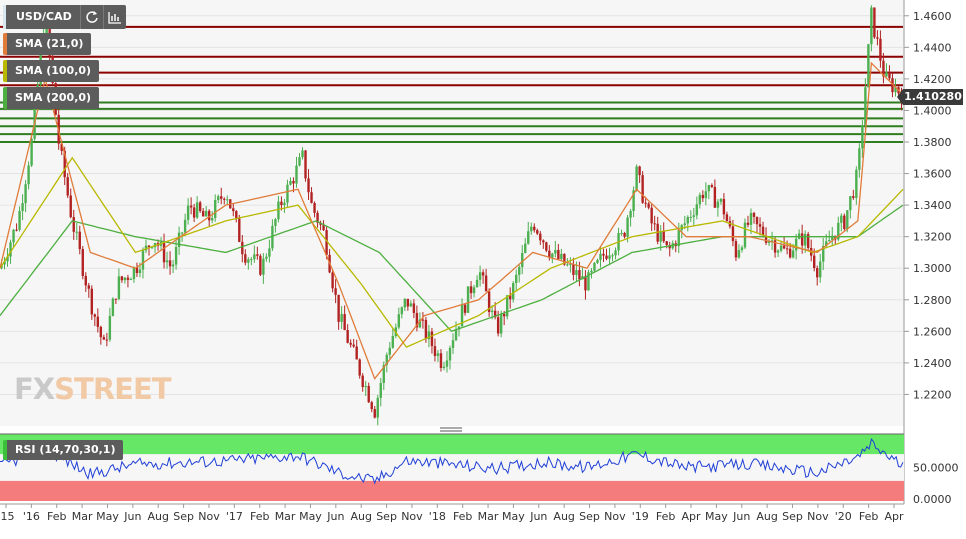 The width and height of the screenshot is (966, 539). What do you see at coordinates (818, 516) in the screenshot?
I see `time-tick-label: Nov` at bounding box center [818, 516].